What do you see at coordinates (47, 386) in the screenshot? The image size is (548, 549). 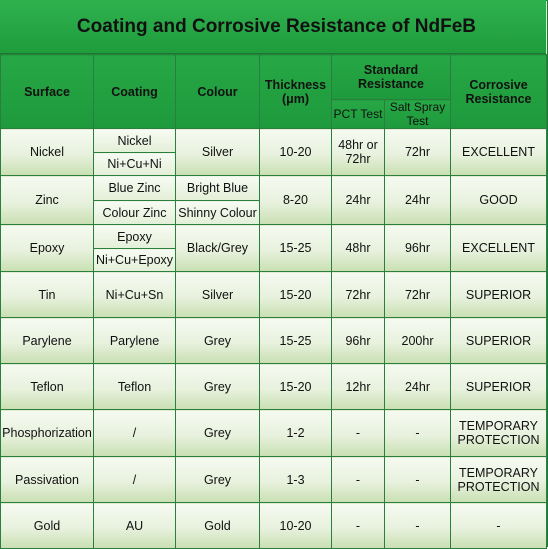 I see `surface-cell: Teflon` at bounding box center [47, 386].